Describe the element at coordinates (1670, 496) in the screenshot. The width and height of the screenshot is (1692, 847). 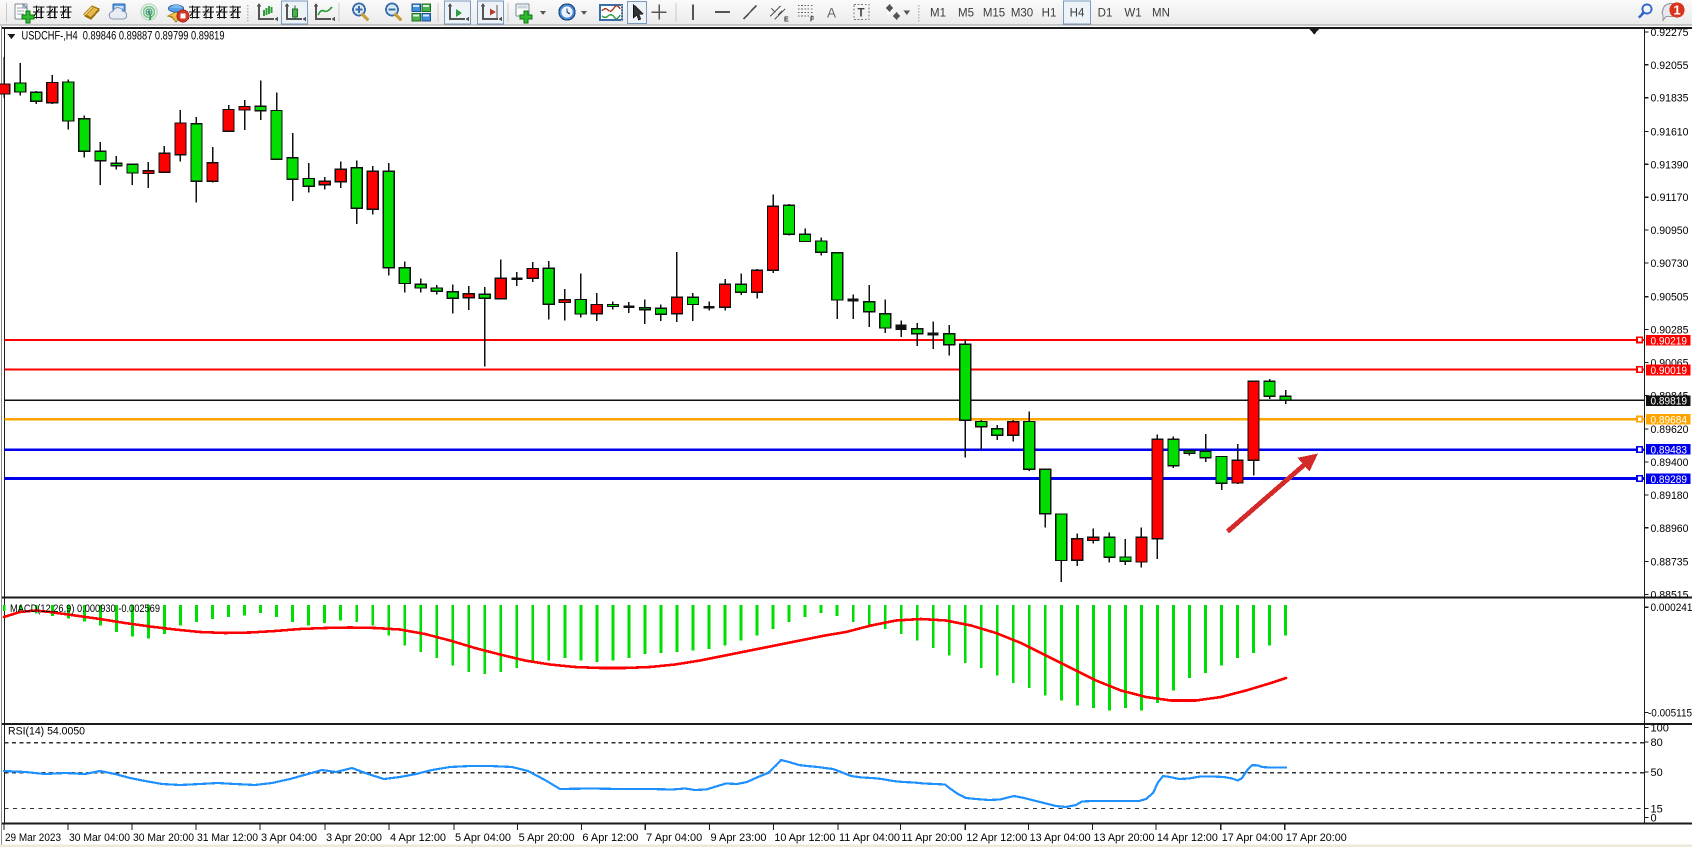
I see `svg-text: 0.89180` at that location.